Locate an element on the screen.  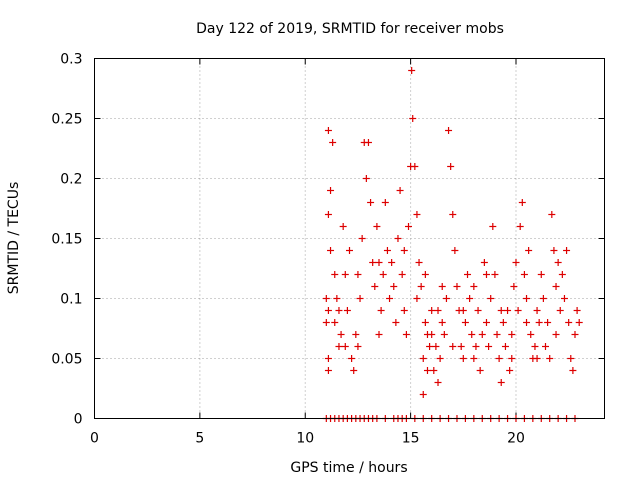
y-tick-label: 0.1 is located at coordinates (71, 300).